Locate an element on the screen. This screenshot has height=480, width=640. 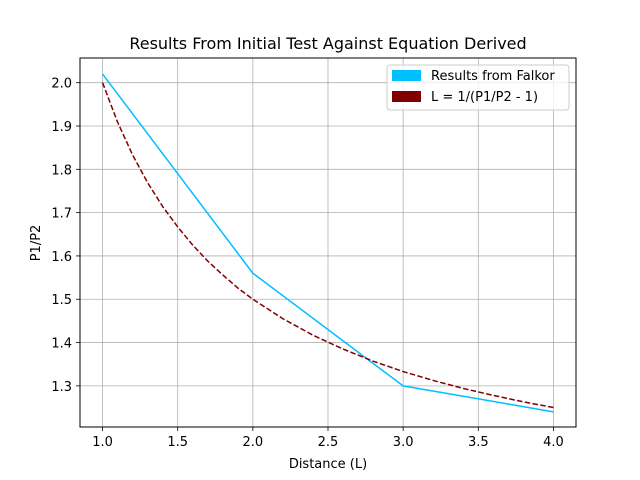
x-tick-label: 1.0 is located at coordinates (102, 442).